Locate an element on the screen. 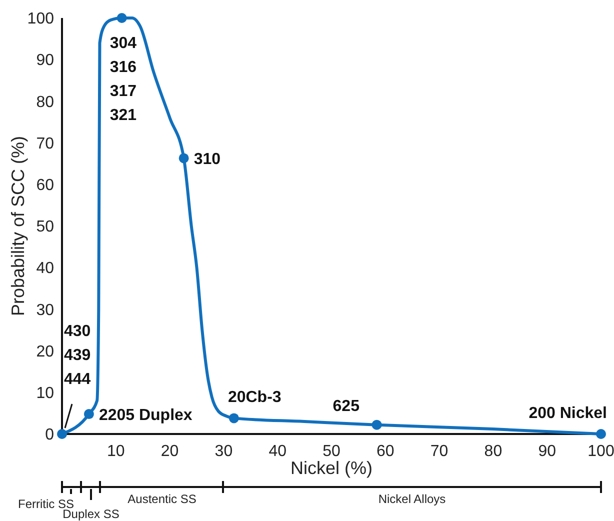 The height and width of the screenshot is (521, 614). x-tick-label: 90 is located at coordinates (547, 451).